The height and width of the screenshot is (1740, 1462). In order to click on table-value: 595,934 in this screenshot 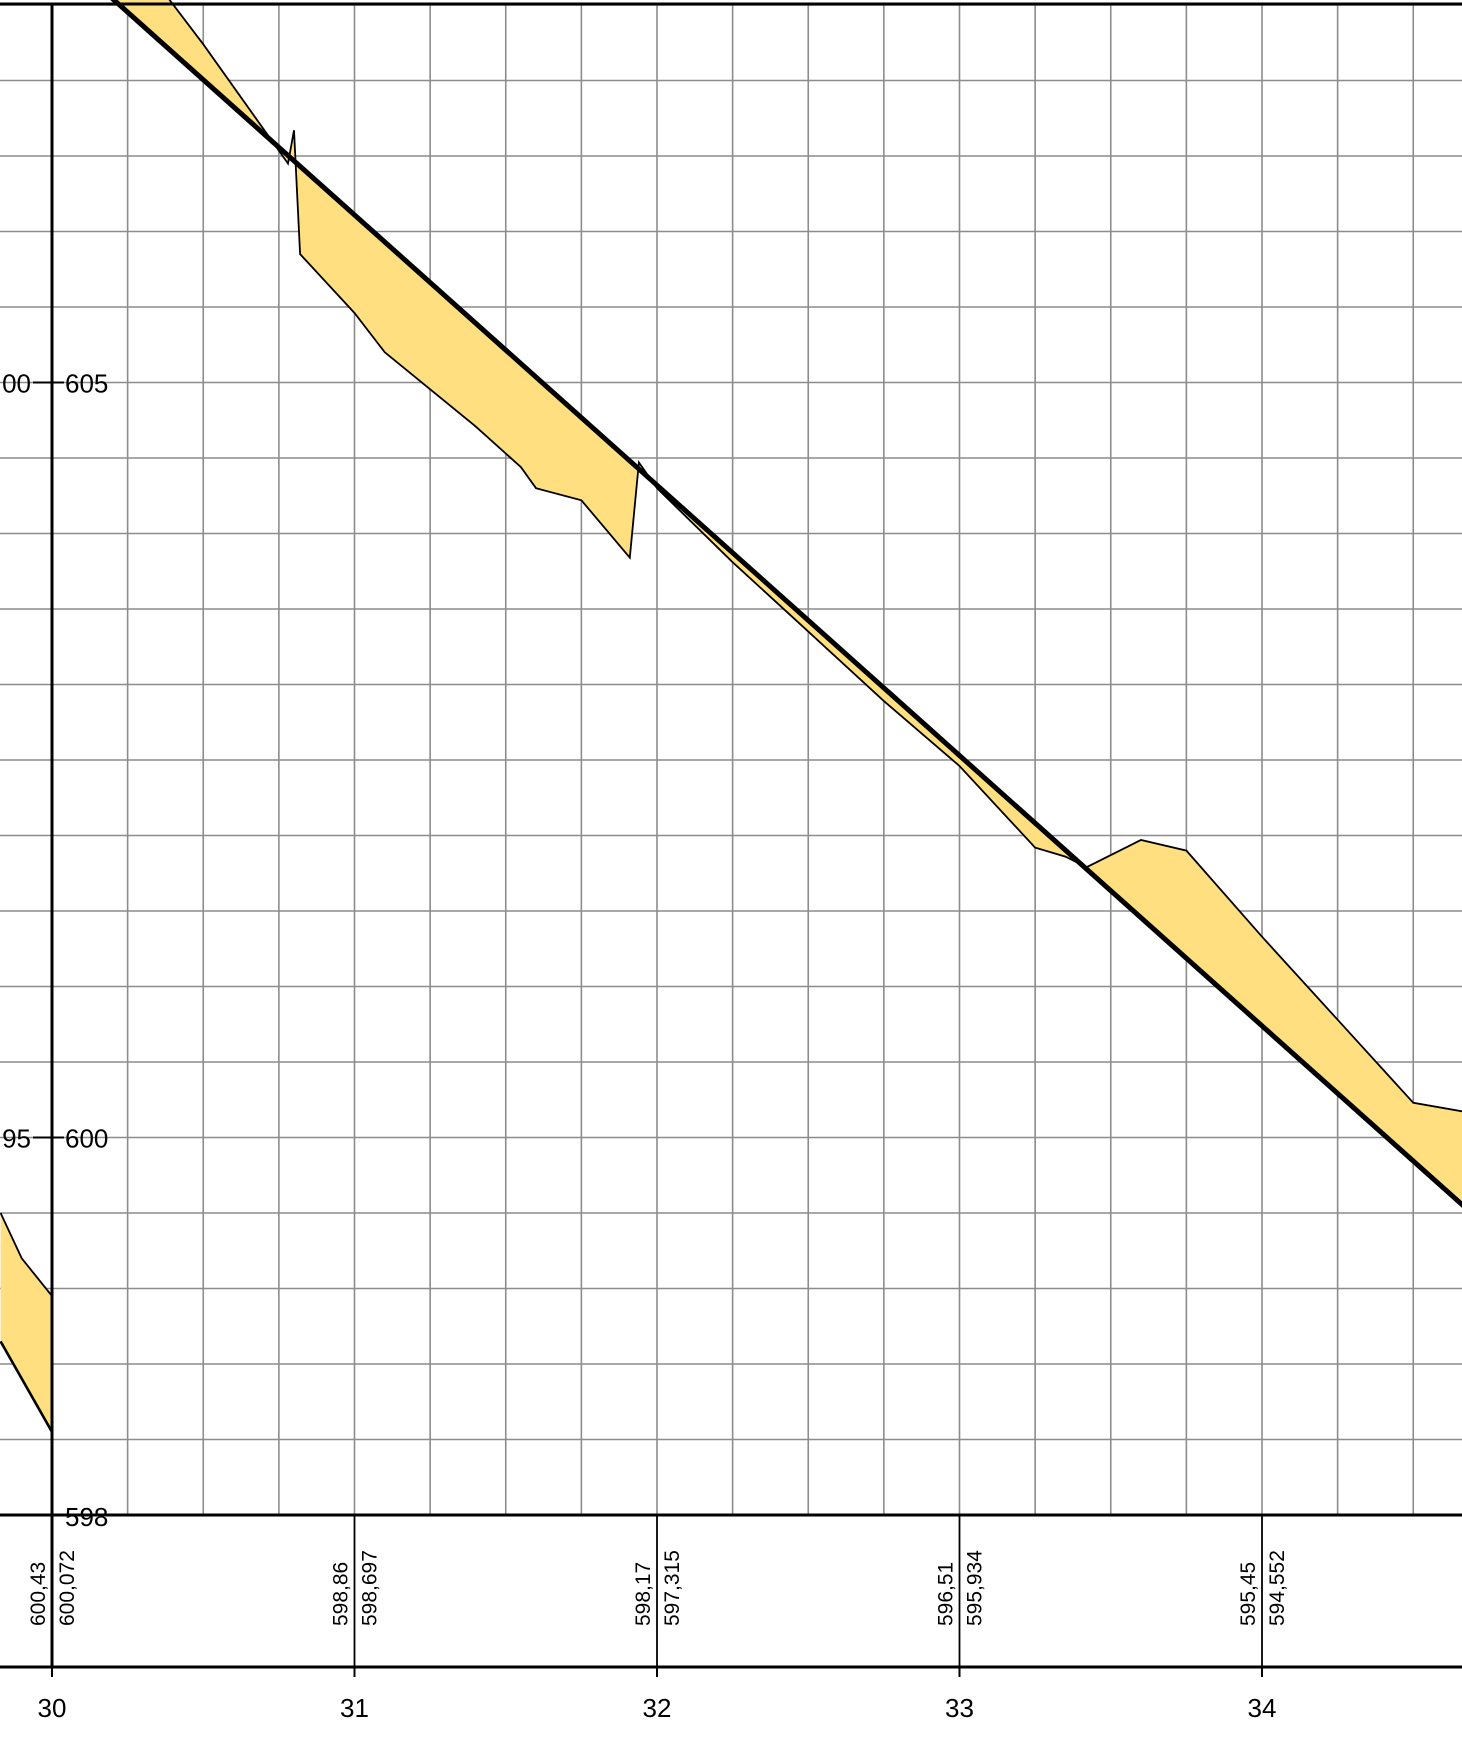, I will do `click(975, 1588)`.